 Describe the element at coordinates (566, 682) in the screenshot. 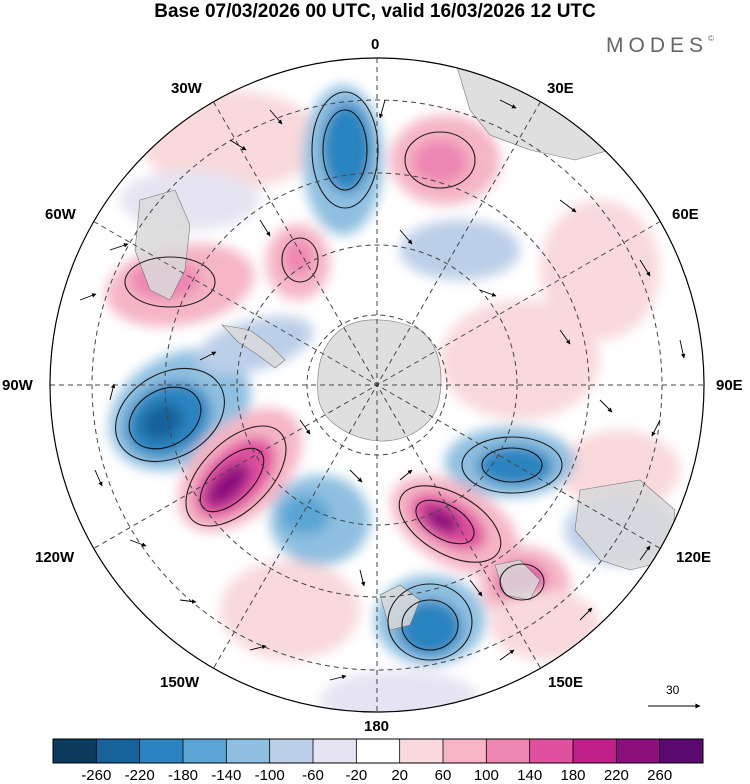

I see `lon-label-150e: 150E` at that location.